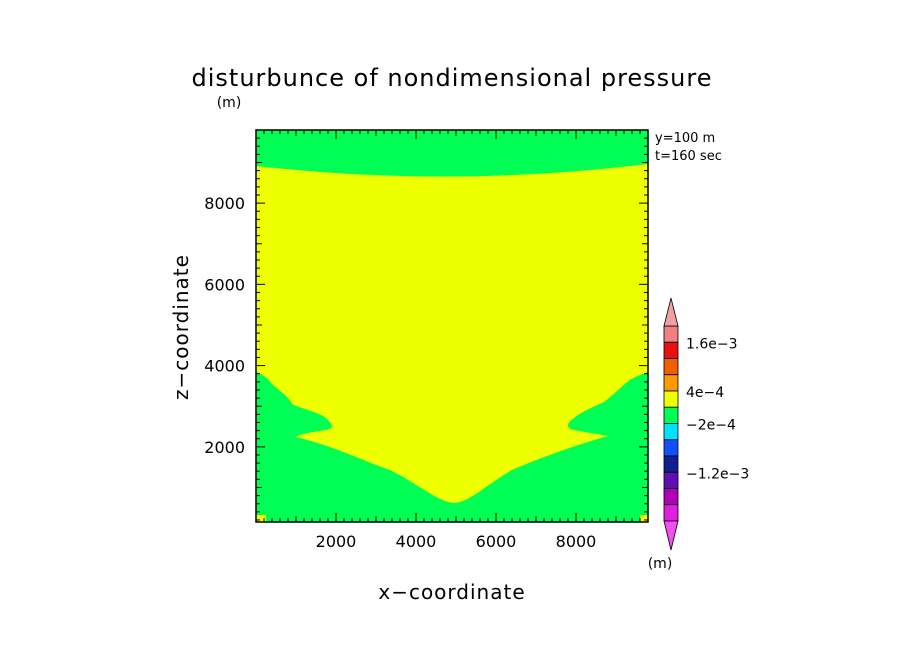 The image size is (904, 654). I want to click on region-top-band, so click(452, 153).